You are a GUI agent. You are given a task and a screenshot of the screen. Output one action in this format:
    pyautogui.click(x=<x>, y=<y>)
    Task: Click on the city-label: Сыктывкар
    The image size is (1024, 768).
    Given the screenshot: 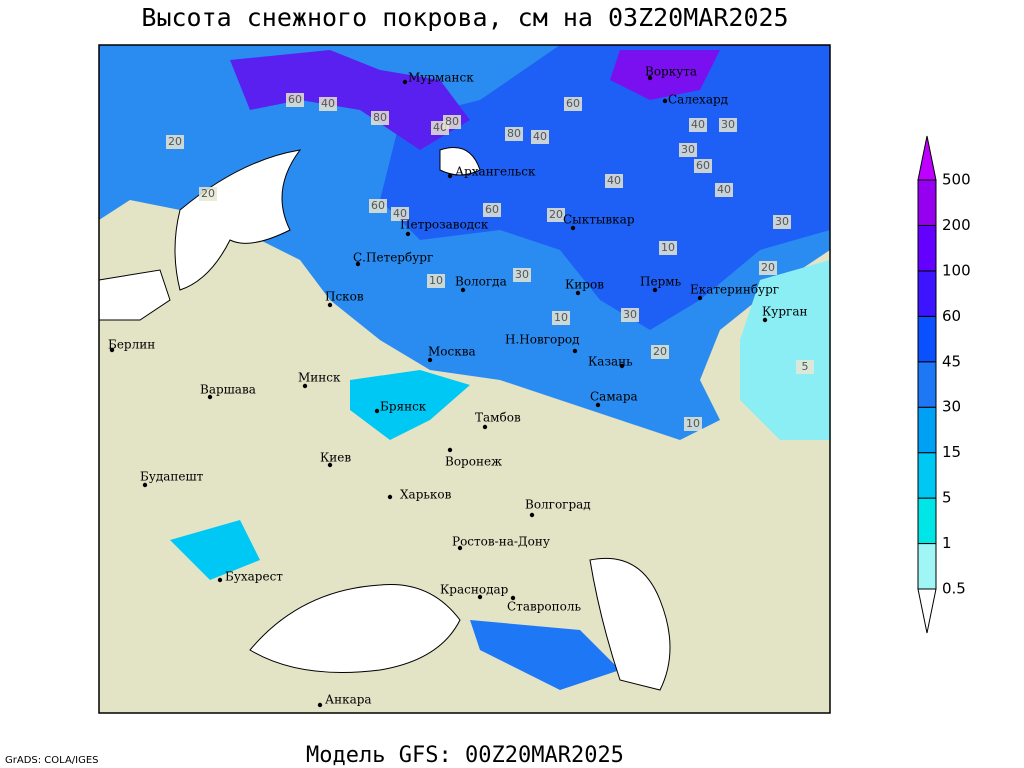 What is the action you would take?
    pyautogui.click(x=599, y=220)
    